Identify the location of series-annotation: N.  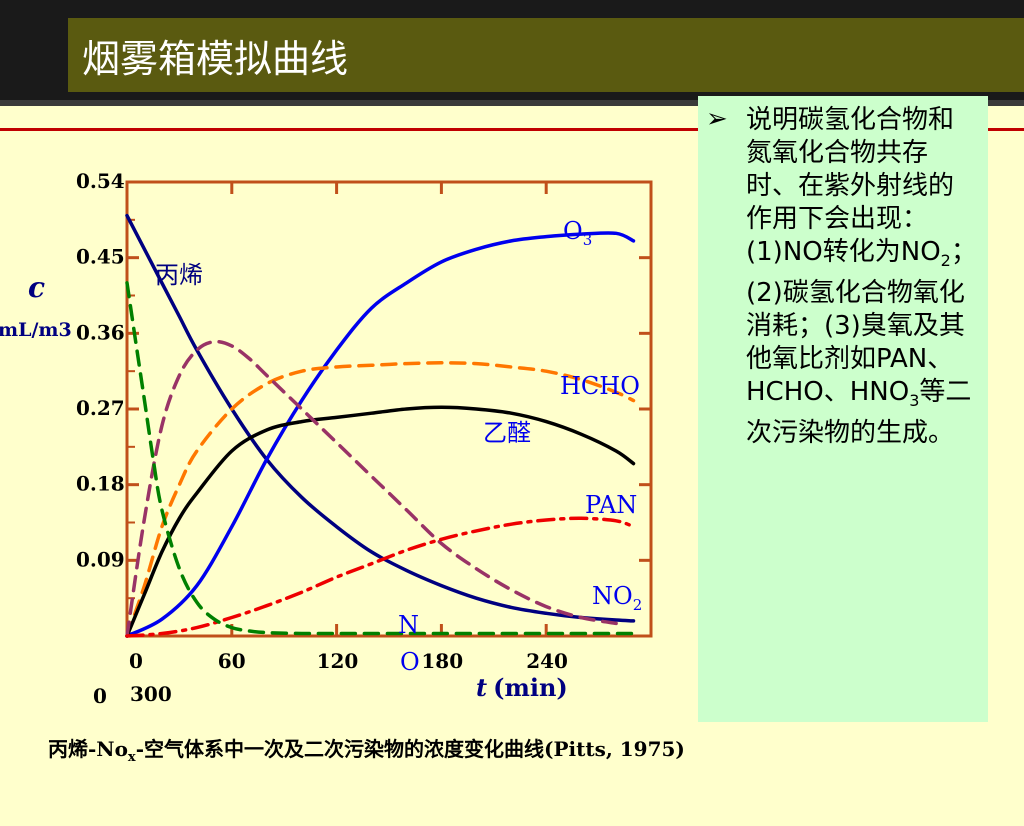
(408, 625).